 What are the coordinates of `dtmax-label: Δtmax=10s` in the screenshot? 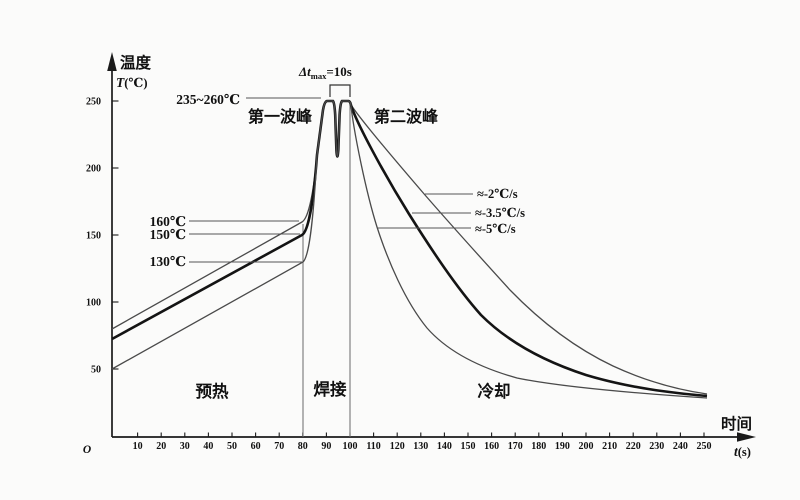 It's located at (325, 72).